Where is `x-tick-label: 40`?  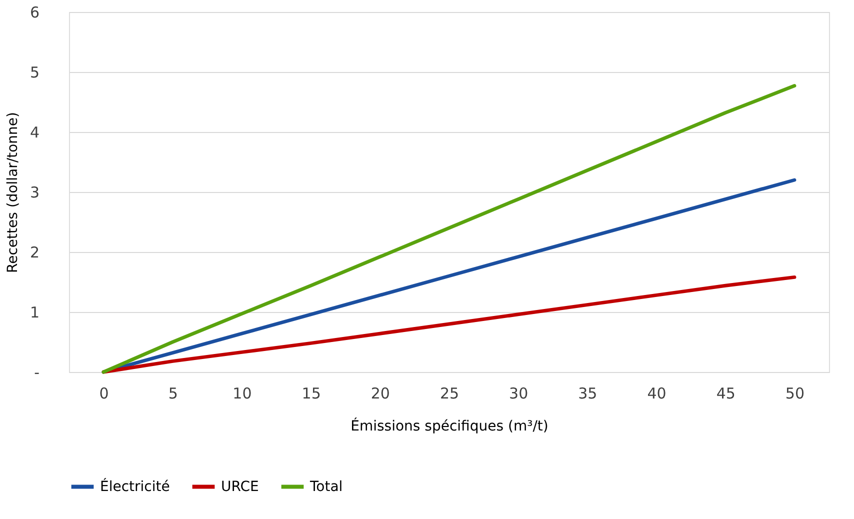 x-tick-label: 40 is located at coordinates (656, 393).